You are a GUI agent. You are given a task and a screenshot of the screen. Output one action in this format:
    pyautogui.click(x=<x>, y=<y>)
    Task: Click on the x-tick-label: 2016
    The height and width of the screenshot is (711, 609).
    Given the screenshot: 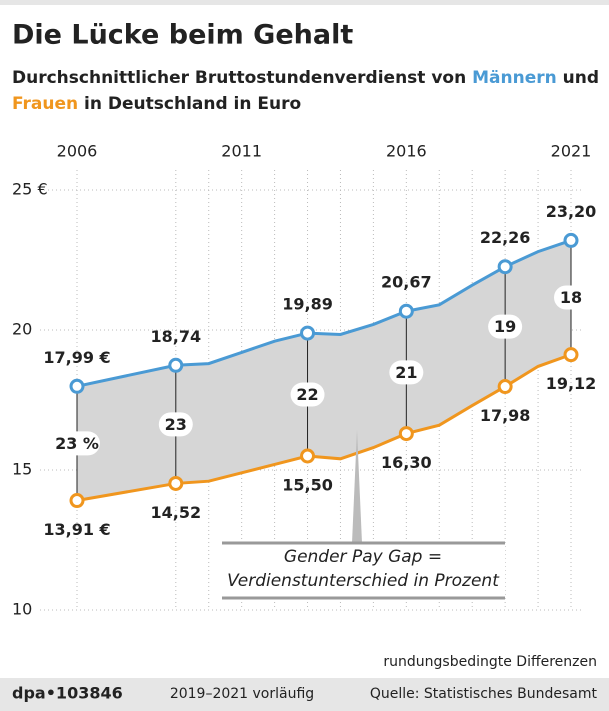 What is the action you would take?
    pyautogui.click(x=406, y=151)
    